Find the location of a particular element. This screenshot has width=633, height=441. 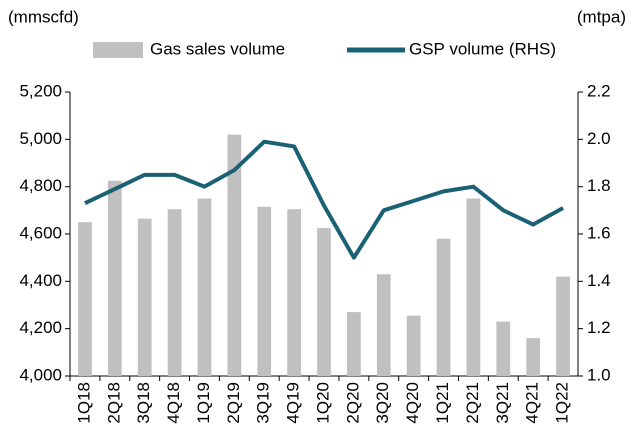

y2-axis-label: (mtpa) is located at coordinates (601, 16).